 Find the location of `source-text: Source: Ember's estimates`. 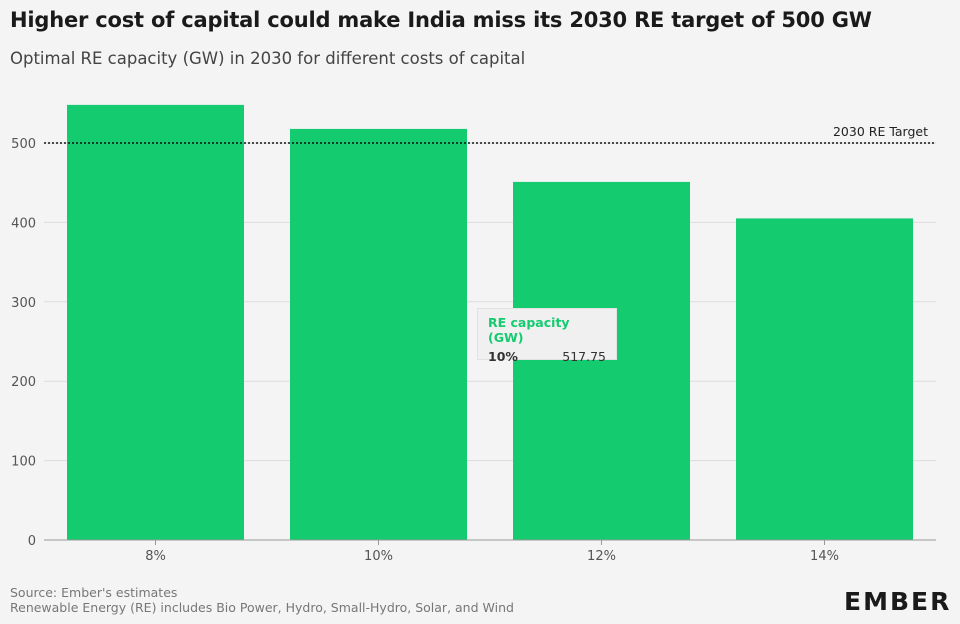

source-text: Source: Ember's estimates is located at coordinates (94, 592).